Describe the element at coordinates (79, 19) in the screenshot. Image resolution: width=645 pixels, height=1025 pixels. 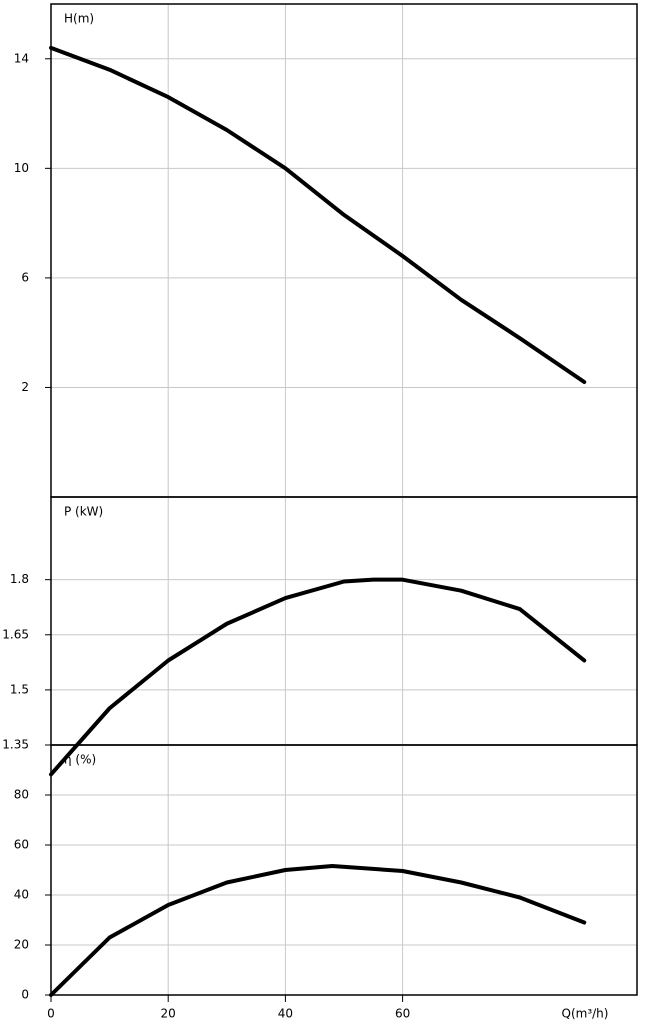
I see `panel-title: H(m)` at that location.